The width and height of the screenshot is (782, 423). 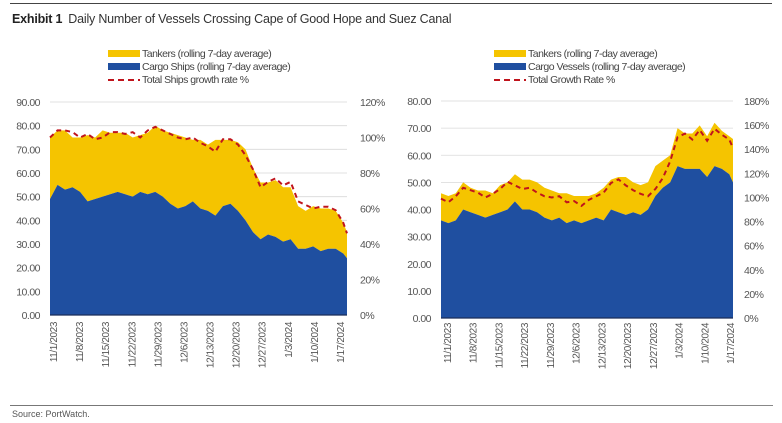 I want to click on legend-label-growth: Total Ships growth rate %, so click(x=195, y=80).